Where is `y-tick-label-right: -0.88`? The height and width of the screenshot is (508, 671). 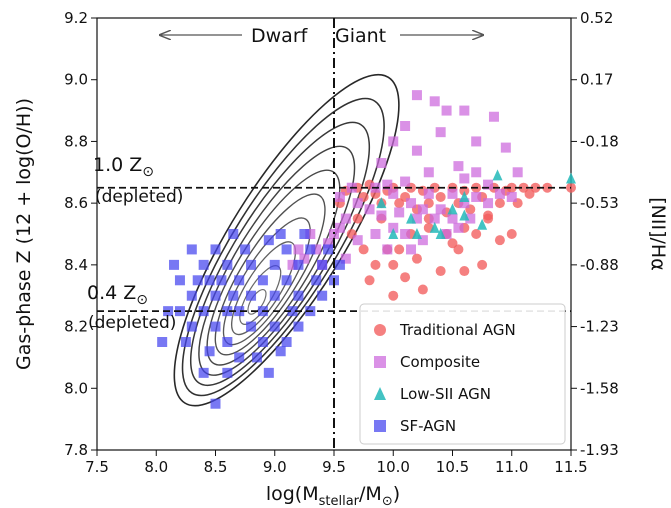 y-tick-label-right: -0.88 is located at coordinates (599, 265).